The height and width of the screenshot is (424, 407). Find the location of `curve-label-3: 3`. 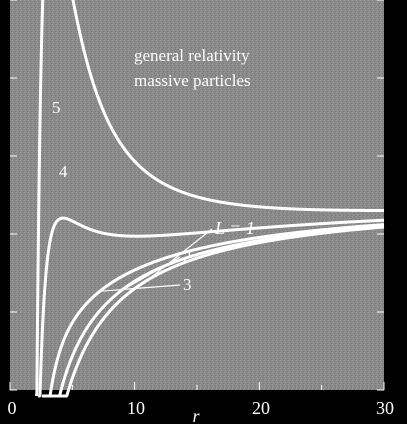

curve-label-3: 3 is located at coordinates (187, 284).